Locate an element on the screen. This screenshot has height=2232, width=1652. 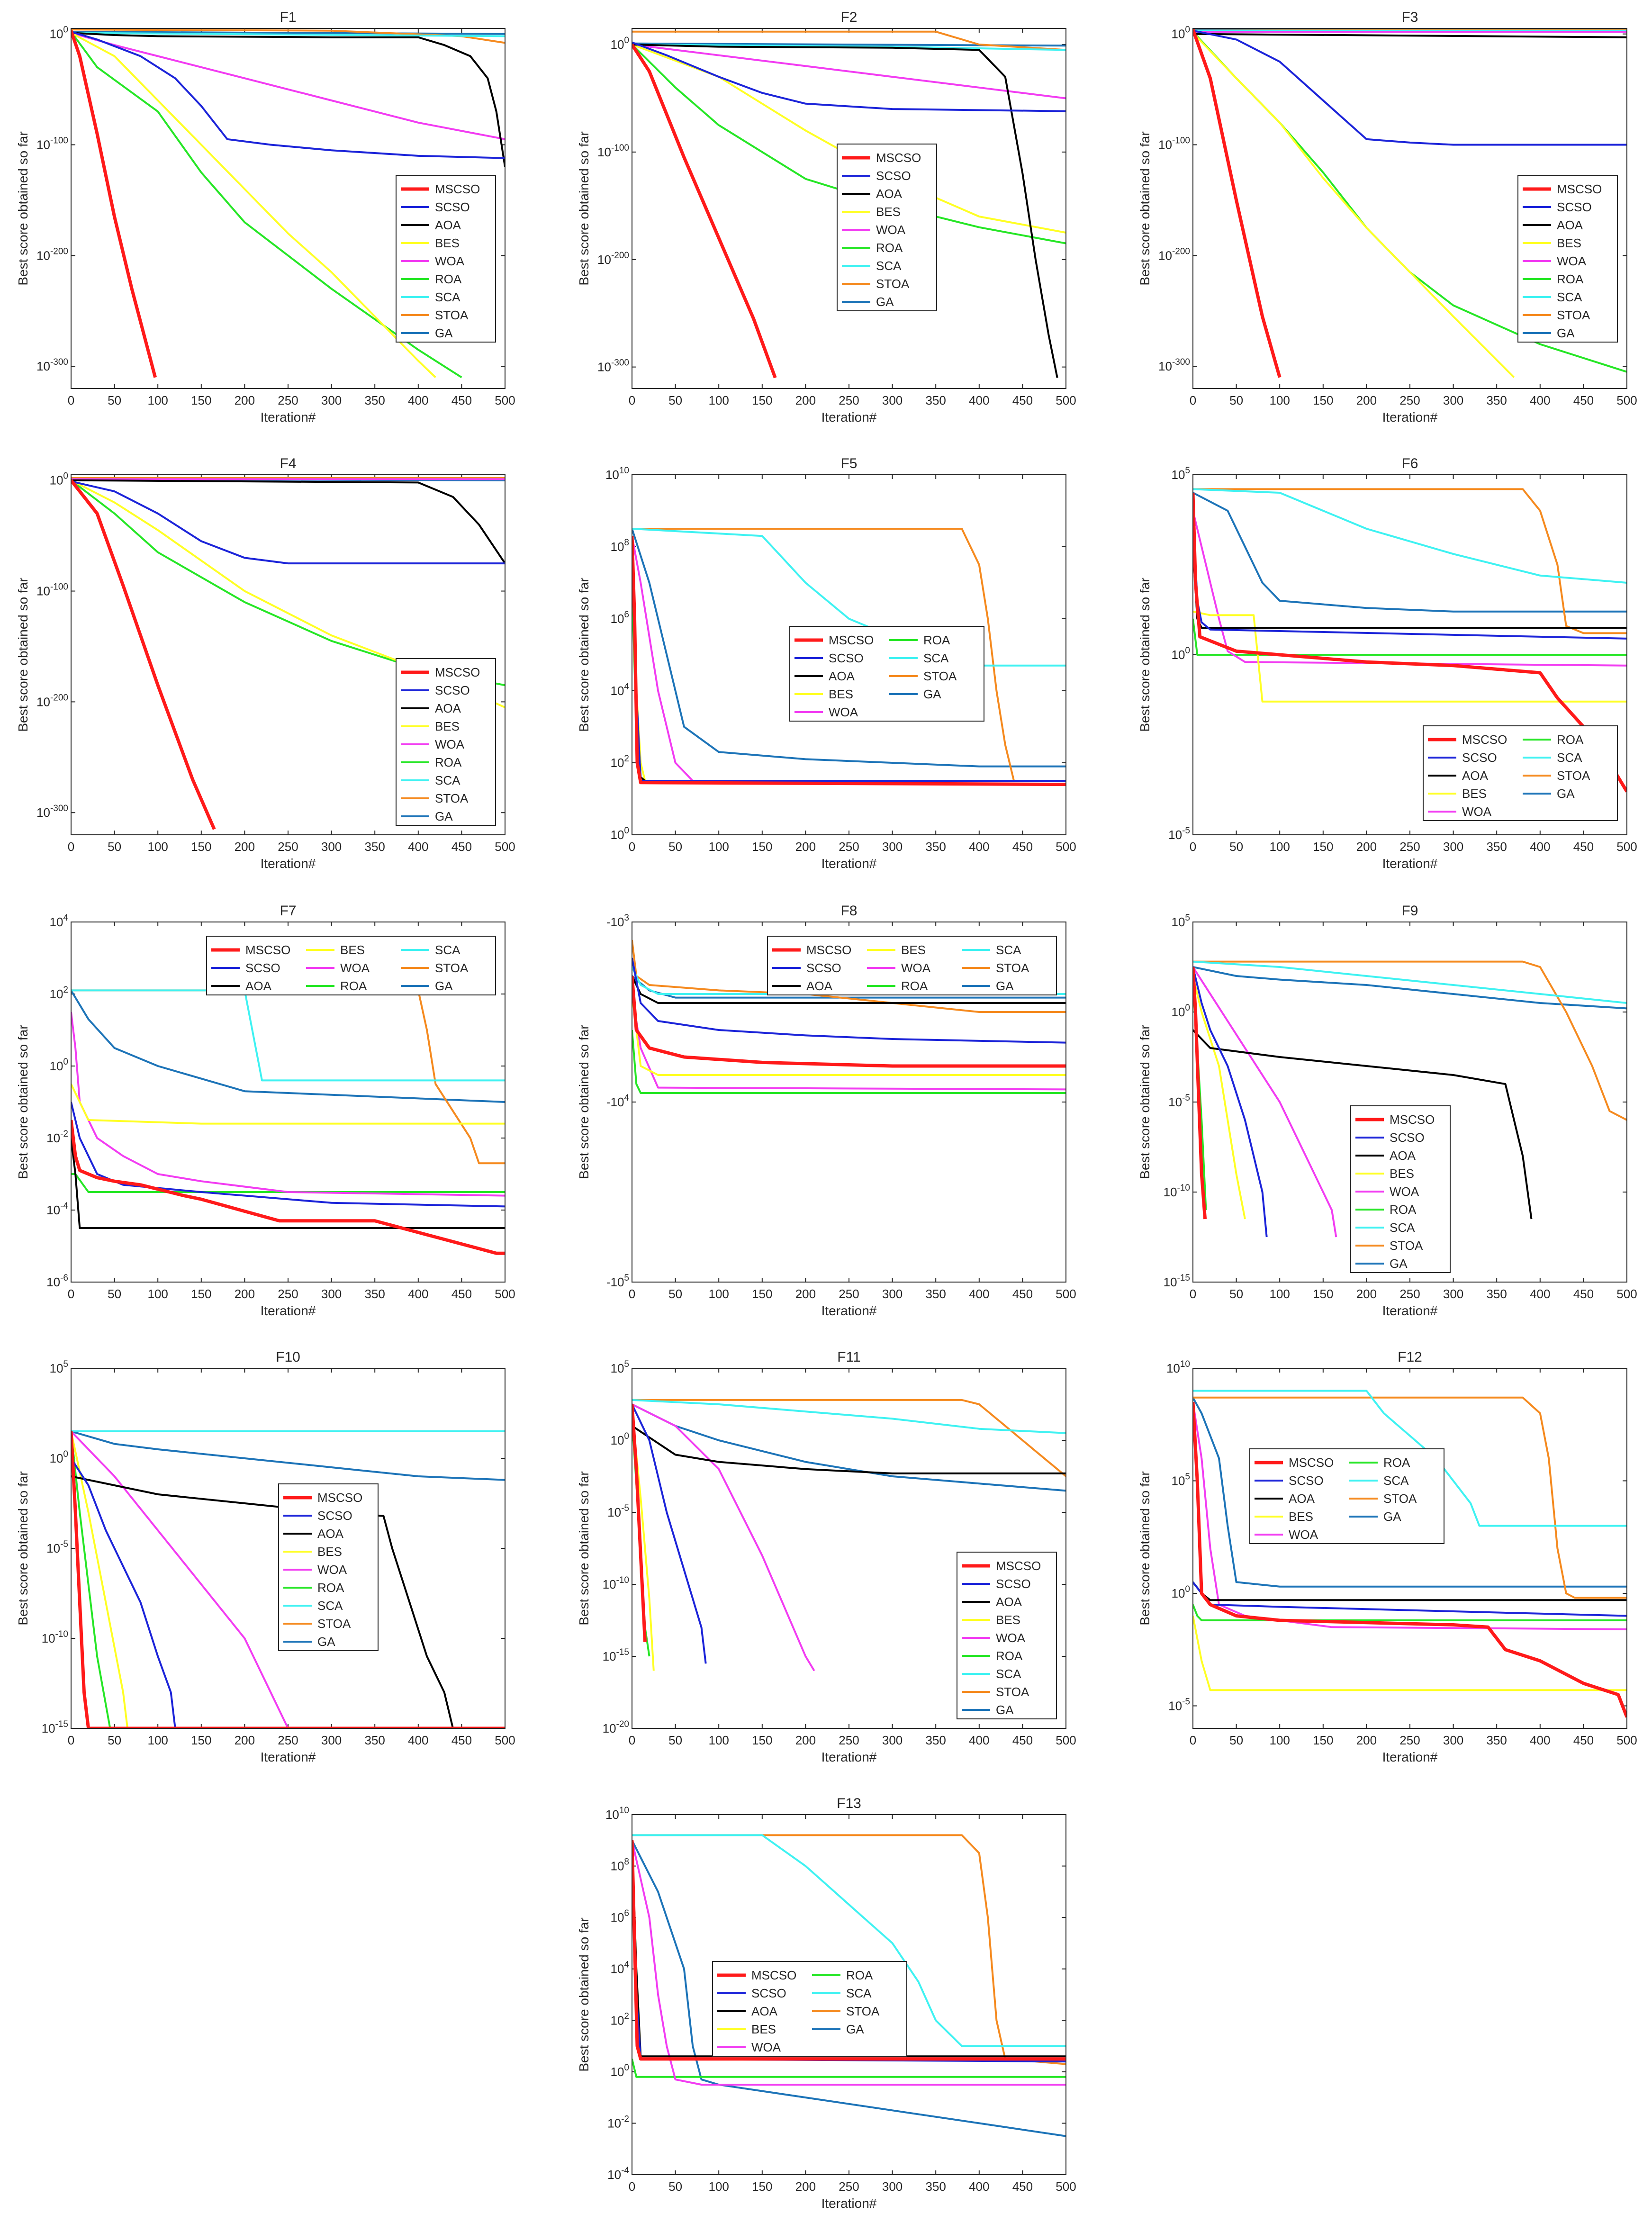
legend-label-roa: ROA is located at coordinates (1010, 1656).